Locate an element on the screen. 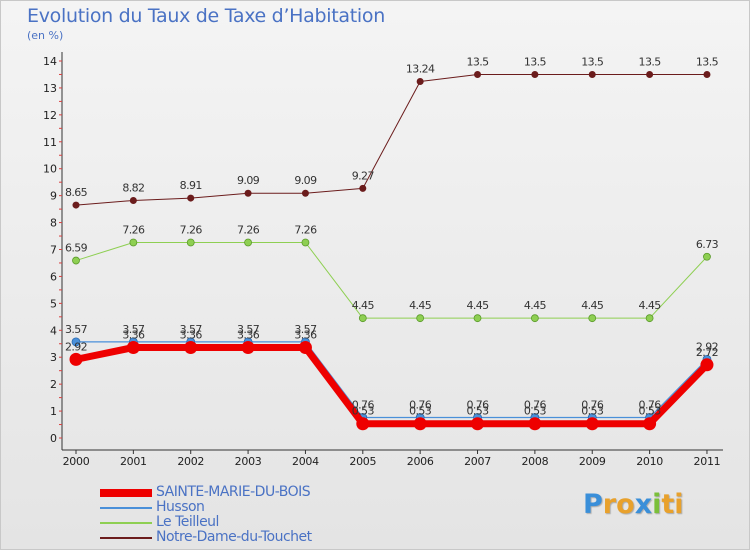  chart-title: Evolution du Taux de Taxe d’Habitation is located at coordinates (206, 16).